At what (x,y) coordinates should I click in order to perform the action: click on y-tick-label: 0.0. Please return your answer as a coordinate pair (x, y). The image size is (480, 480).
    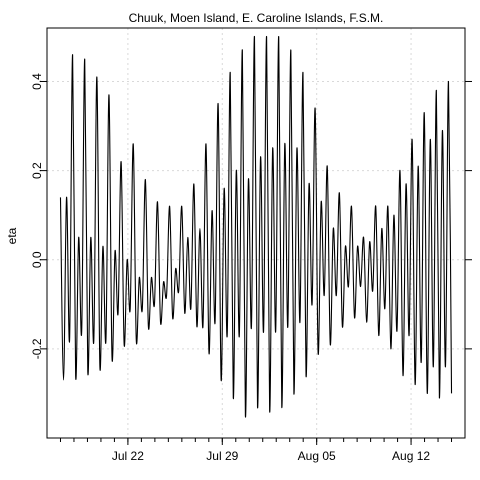
    Looking at the image, I should click on (37, 259).